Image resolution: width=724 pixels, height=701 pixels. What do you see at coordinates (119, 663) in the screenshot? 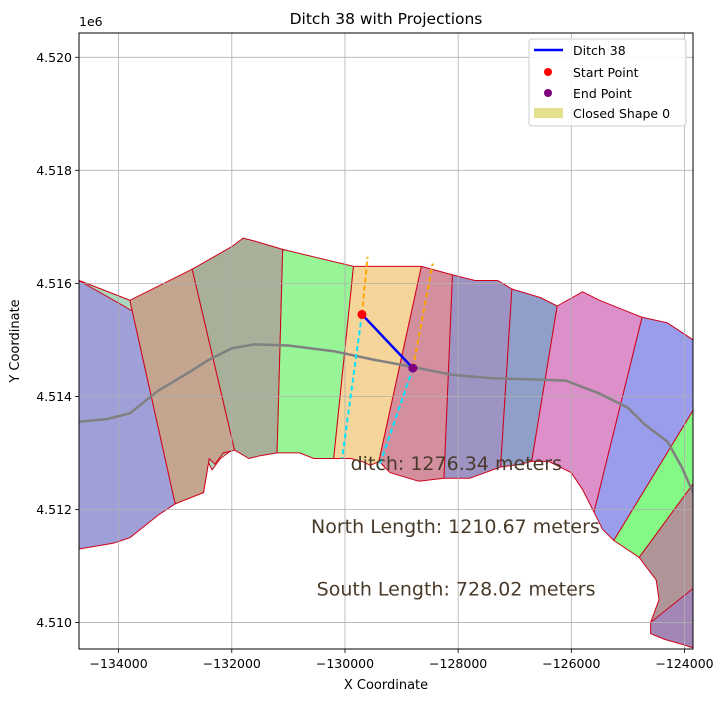
I see `x-tick-label: −134000` at bounding box center [119, 663].